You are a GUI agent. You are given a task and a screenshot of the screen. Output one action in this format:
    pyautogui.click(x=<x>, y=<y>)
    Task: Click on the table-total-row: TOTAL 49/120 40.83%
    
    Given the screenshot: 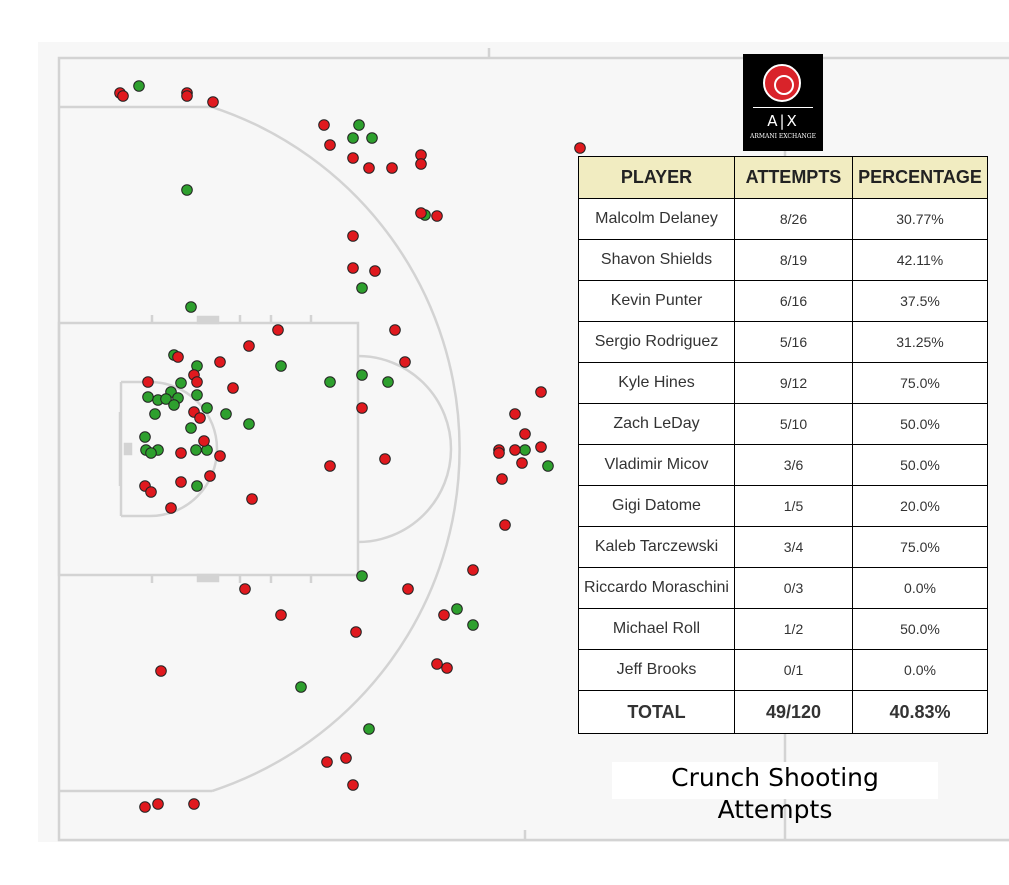 What is the action you would take?
    pyautogui.click(x=783, y=712)
    